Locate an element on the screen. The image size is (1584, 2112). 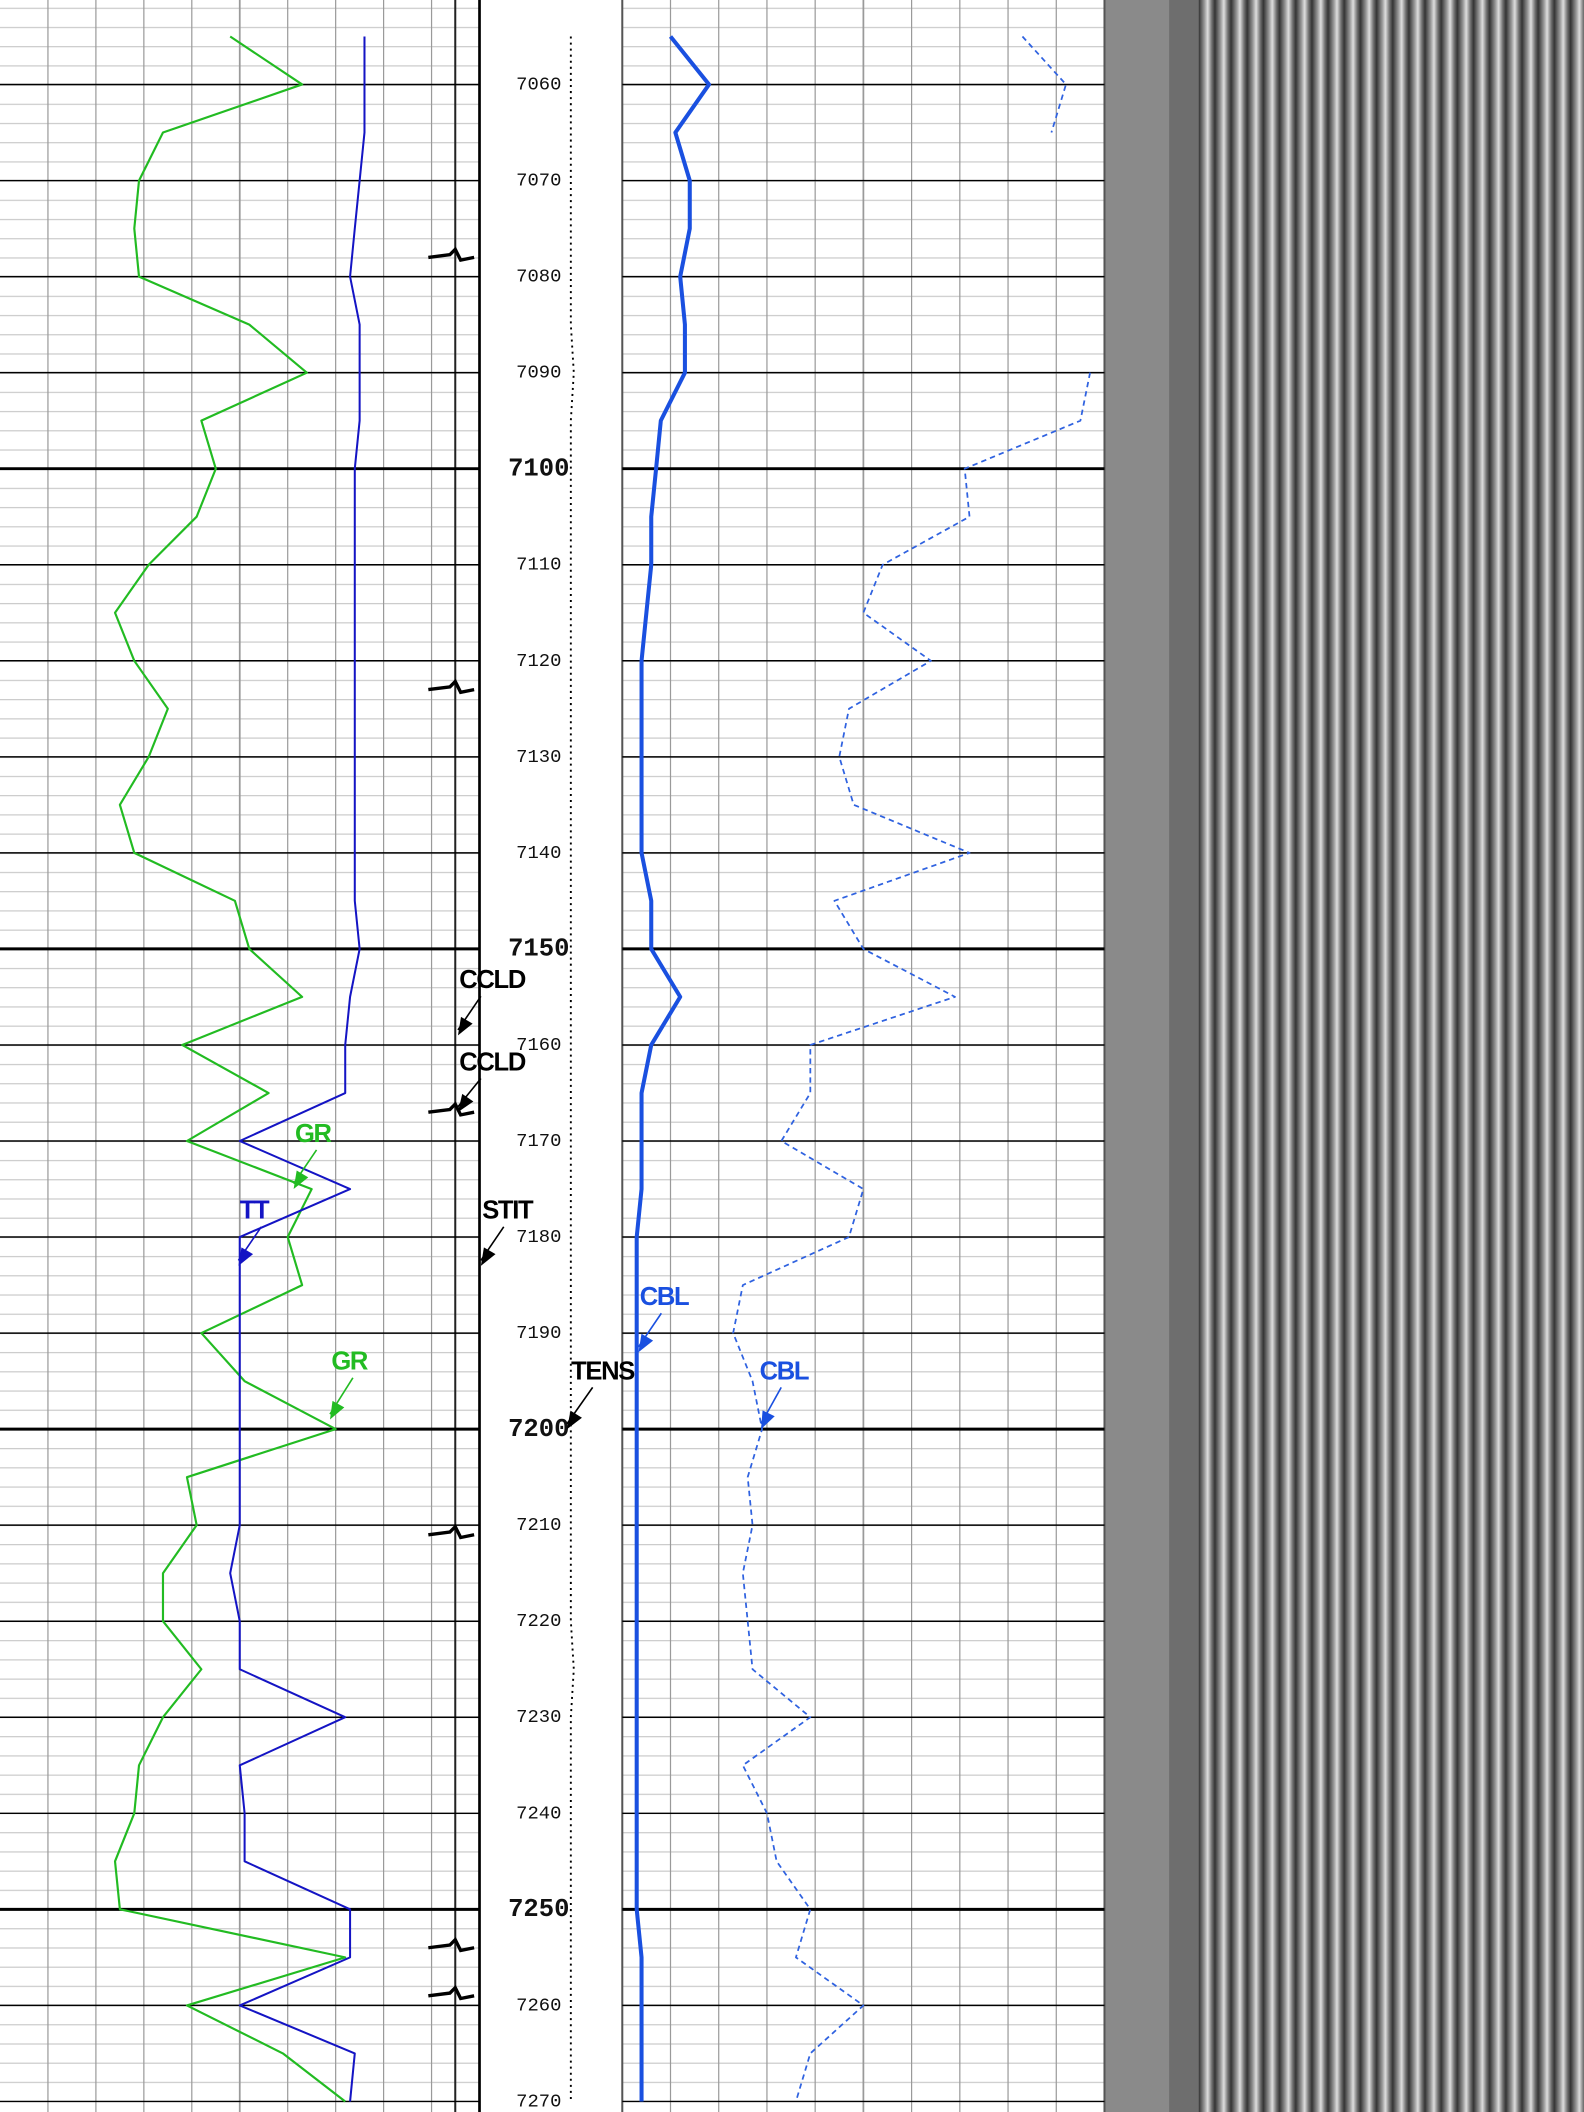
depth-label: 7130 is located at coordinates (538, 757).